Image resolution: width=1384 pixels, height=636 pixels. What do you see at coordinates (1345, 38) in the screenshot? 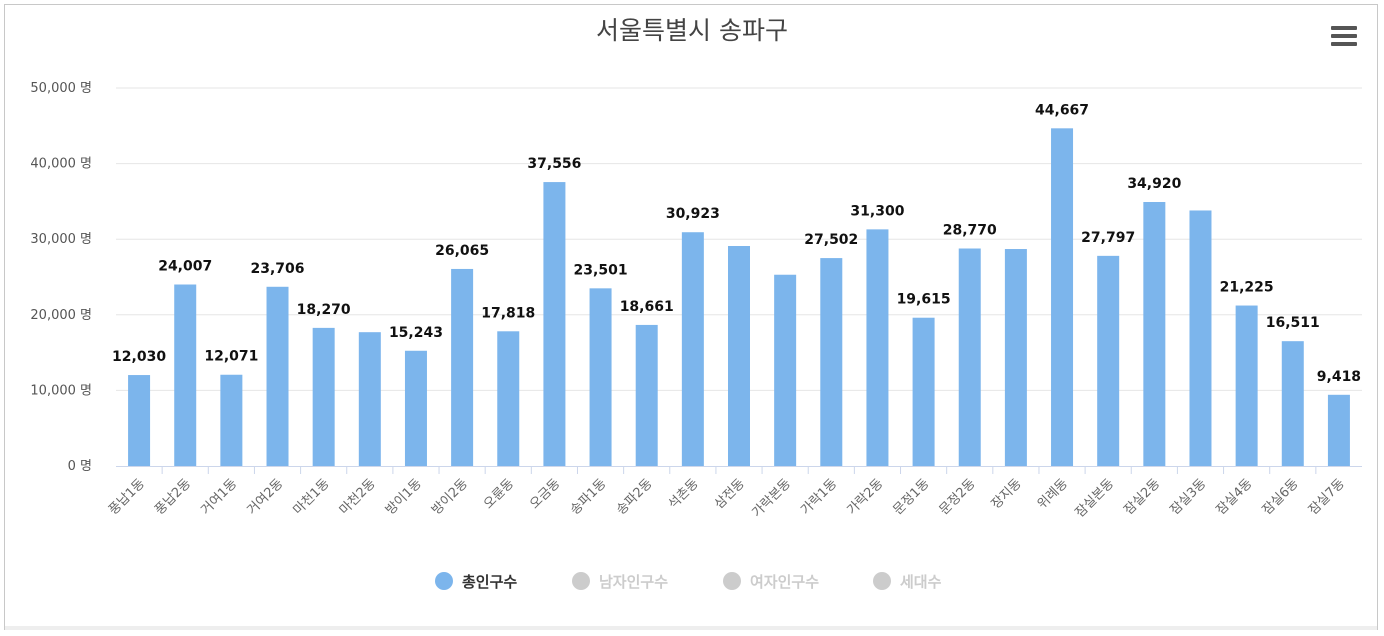
I see `hamburger-menu-icon` at bounding box center [1345, 38].